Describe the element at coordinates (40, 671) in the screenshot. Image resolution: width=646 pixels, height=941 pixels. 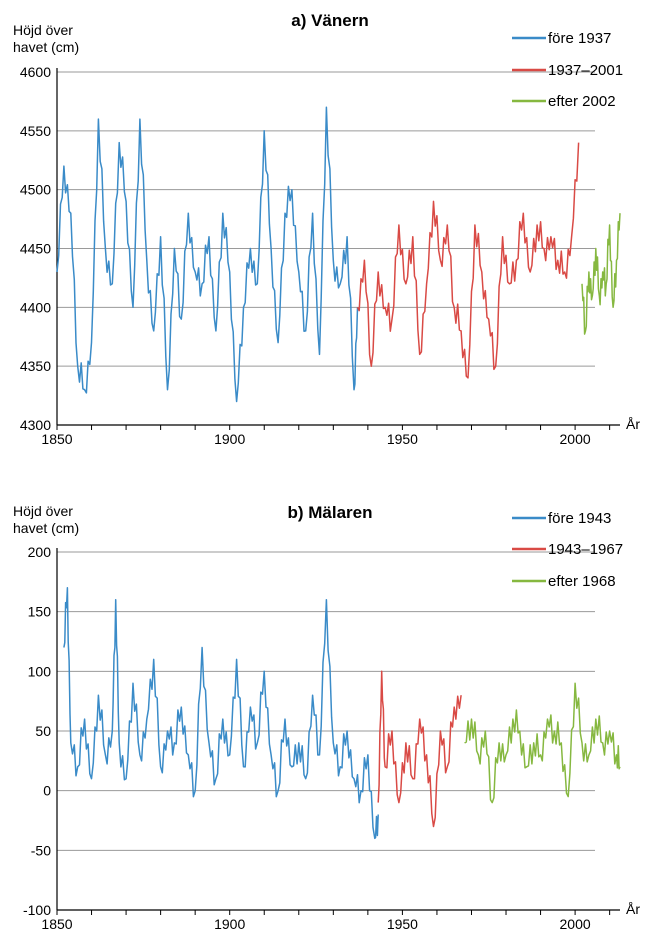
I see `y-tick-label: 100` at that location.